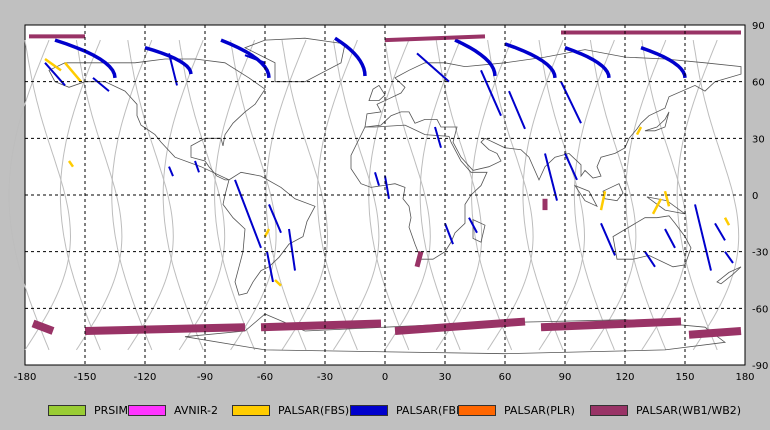 The width and height of the screenshot is (770, 430). I want to click on latitude-tick-label: 30, so click(758, 139).